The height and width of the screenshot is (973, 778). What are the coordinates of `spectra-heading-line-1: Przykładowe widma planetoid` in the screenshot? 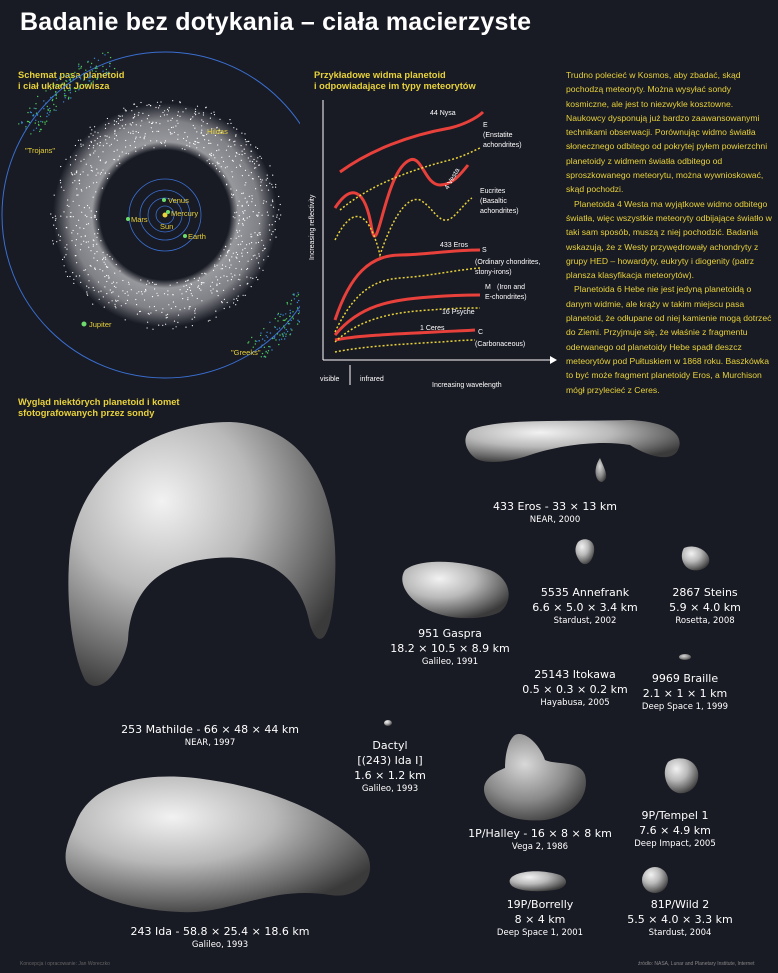 It's located at (380, 75).